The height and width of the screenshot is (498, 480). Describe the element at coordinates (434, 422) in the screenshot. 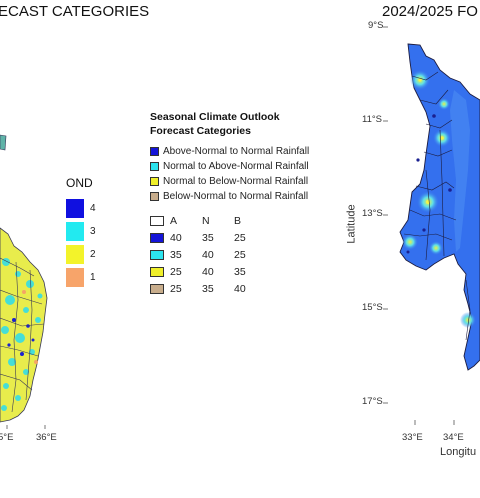

I see `right-x-ticks` at that location.